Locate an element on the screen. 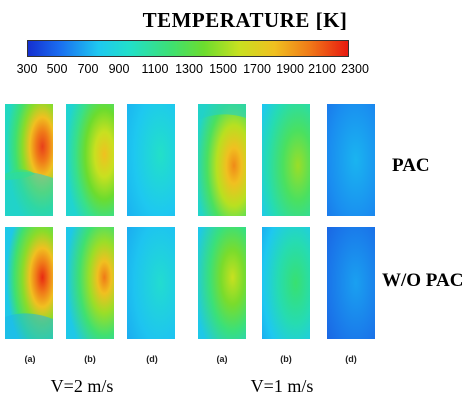 The image size is (474, 402). colorbar-tick: 1500 is located at coordinates (223, 69).